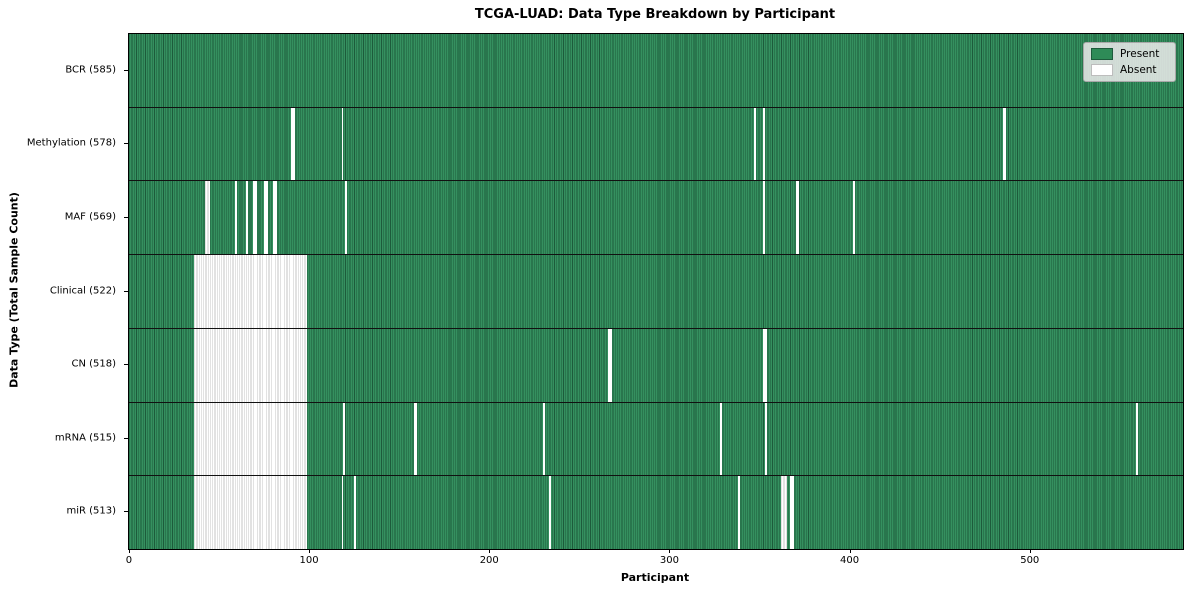  I want to click on x-tick-label-0: 0, so click(129, 560).